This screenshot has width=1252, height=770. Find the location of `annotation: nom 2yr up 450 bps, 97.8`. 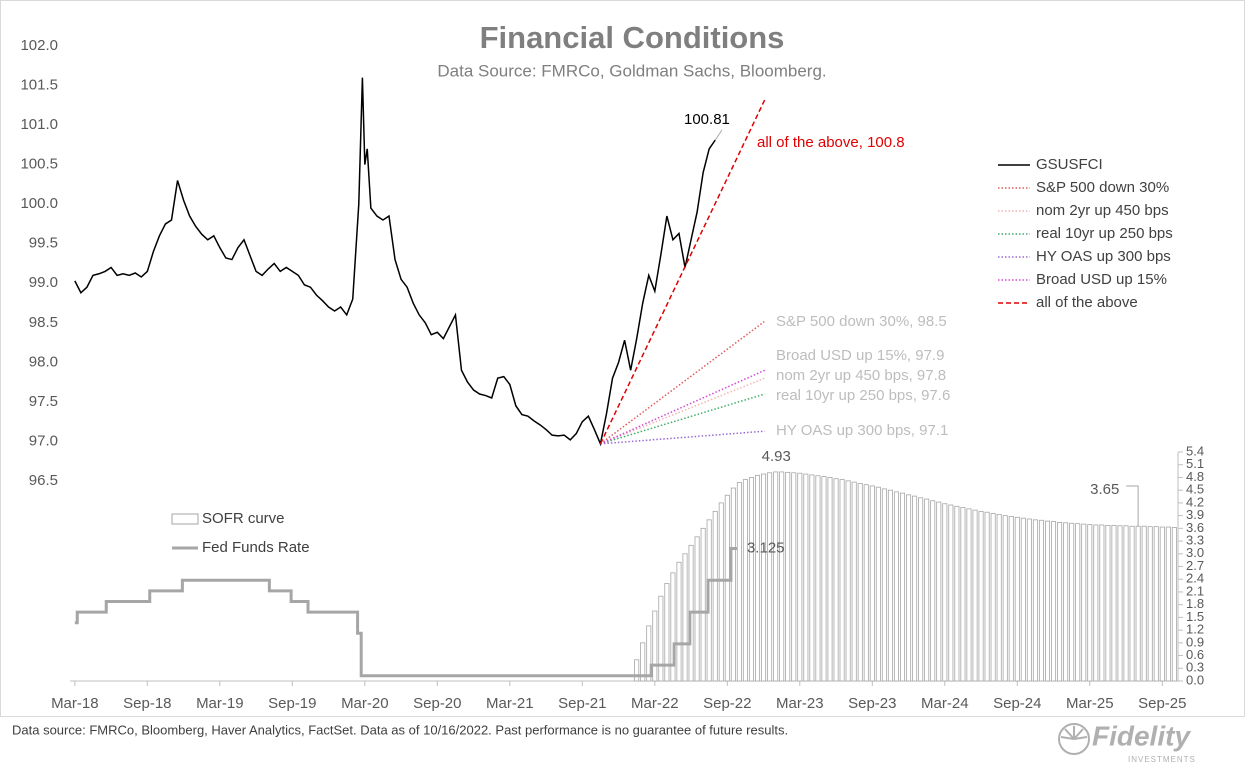

annotation: nom 2yr up 450 bps, 97.8 is located at coordinates (861, 375).